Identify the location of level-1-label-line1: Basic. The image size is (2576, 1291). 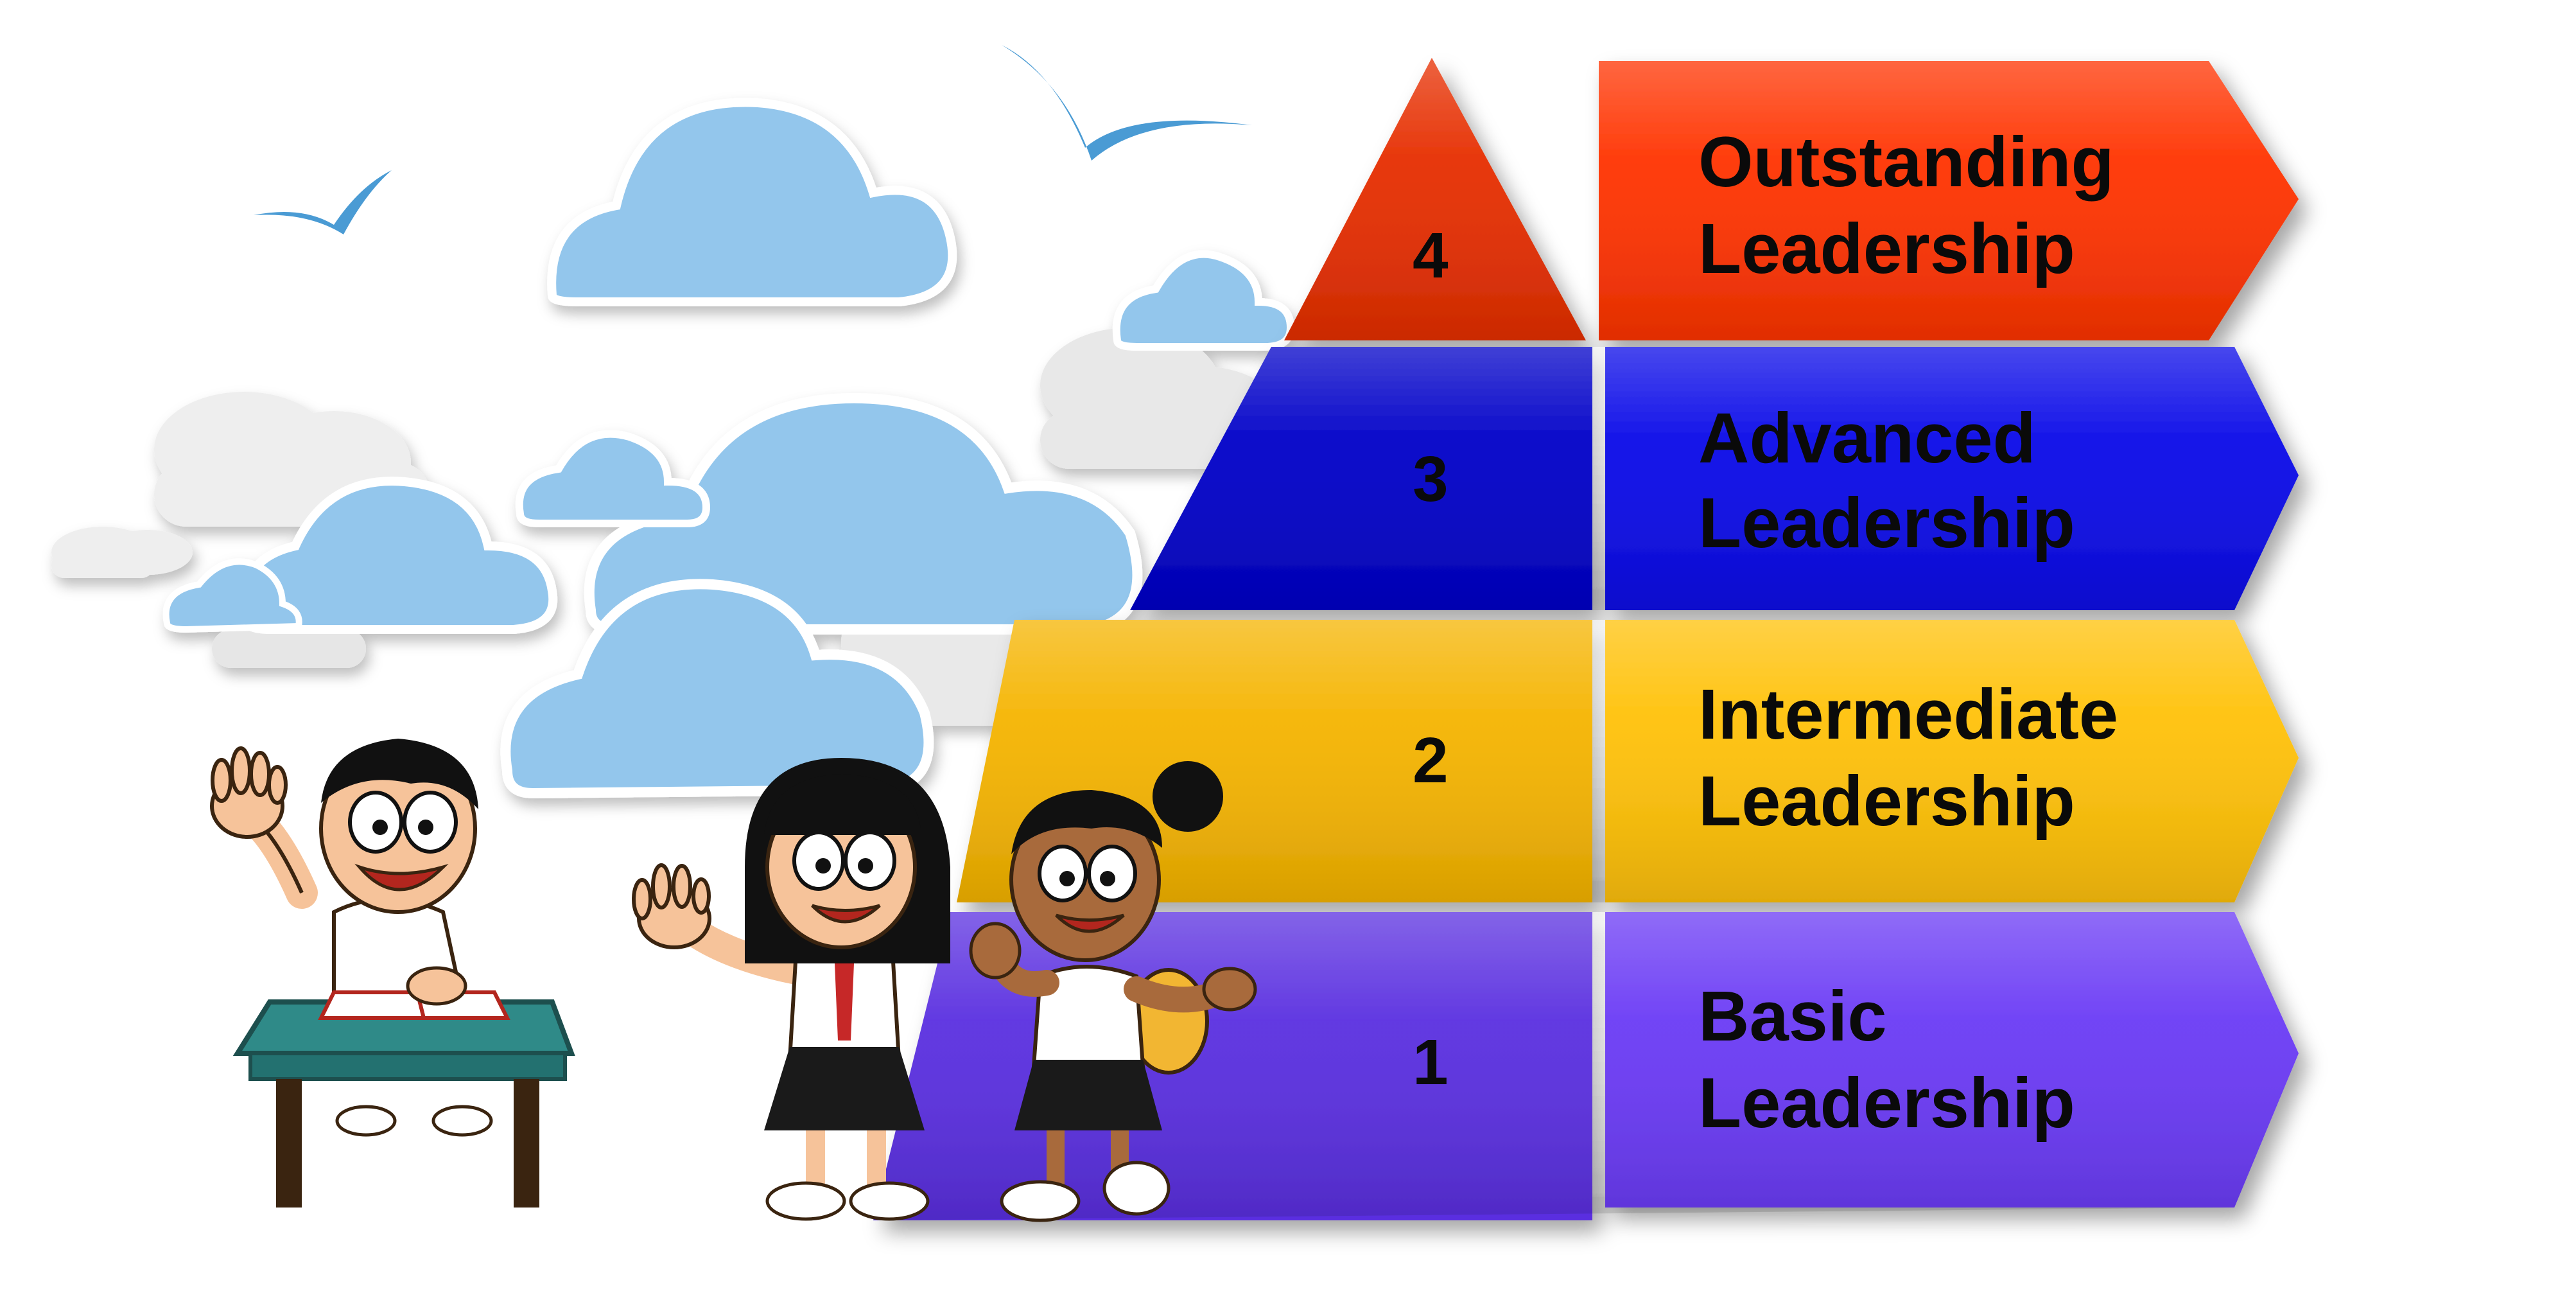
(1792, 1016).